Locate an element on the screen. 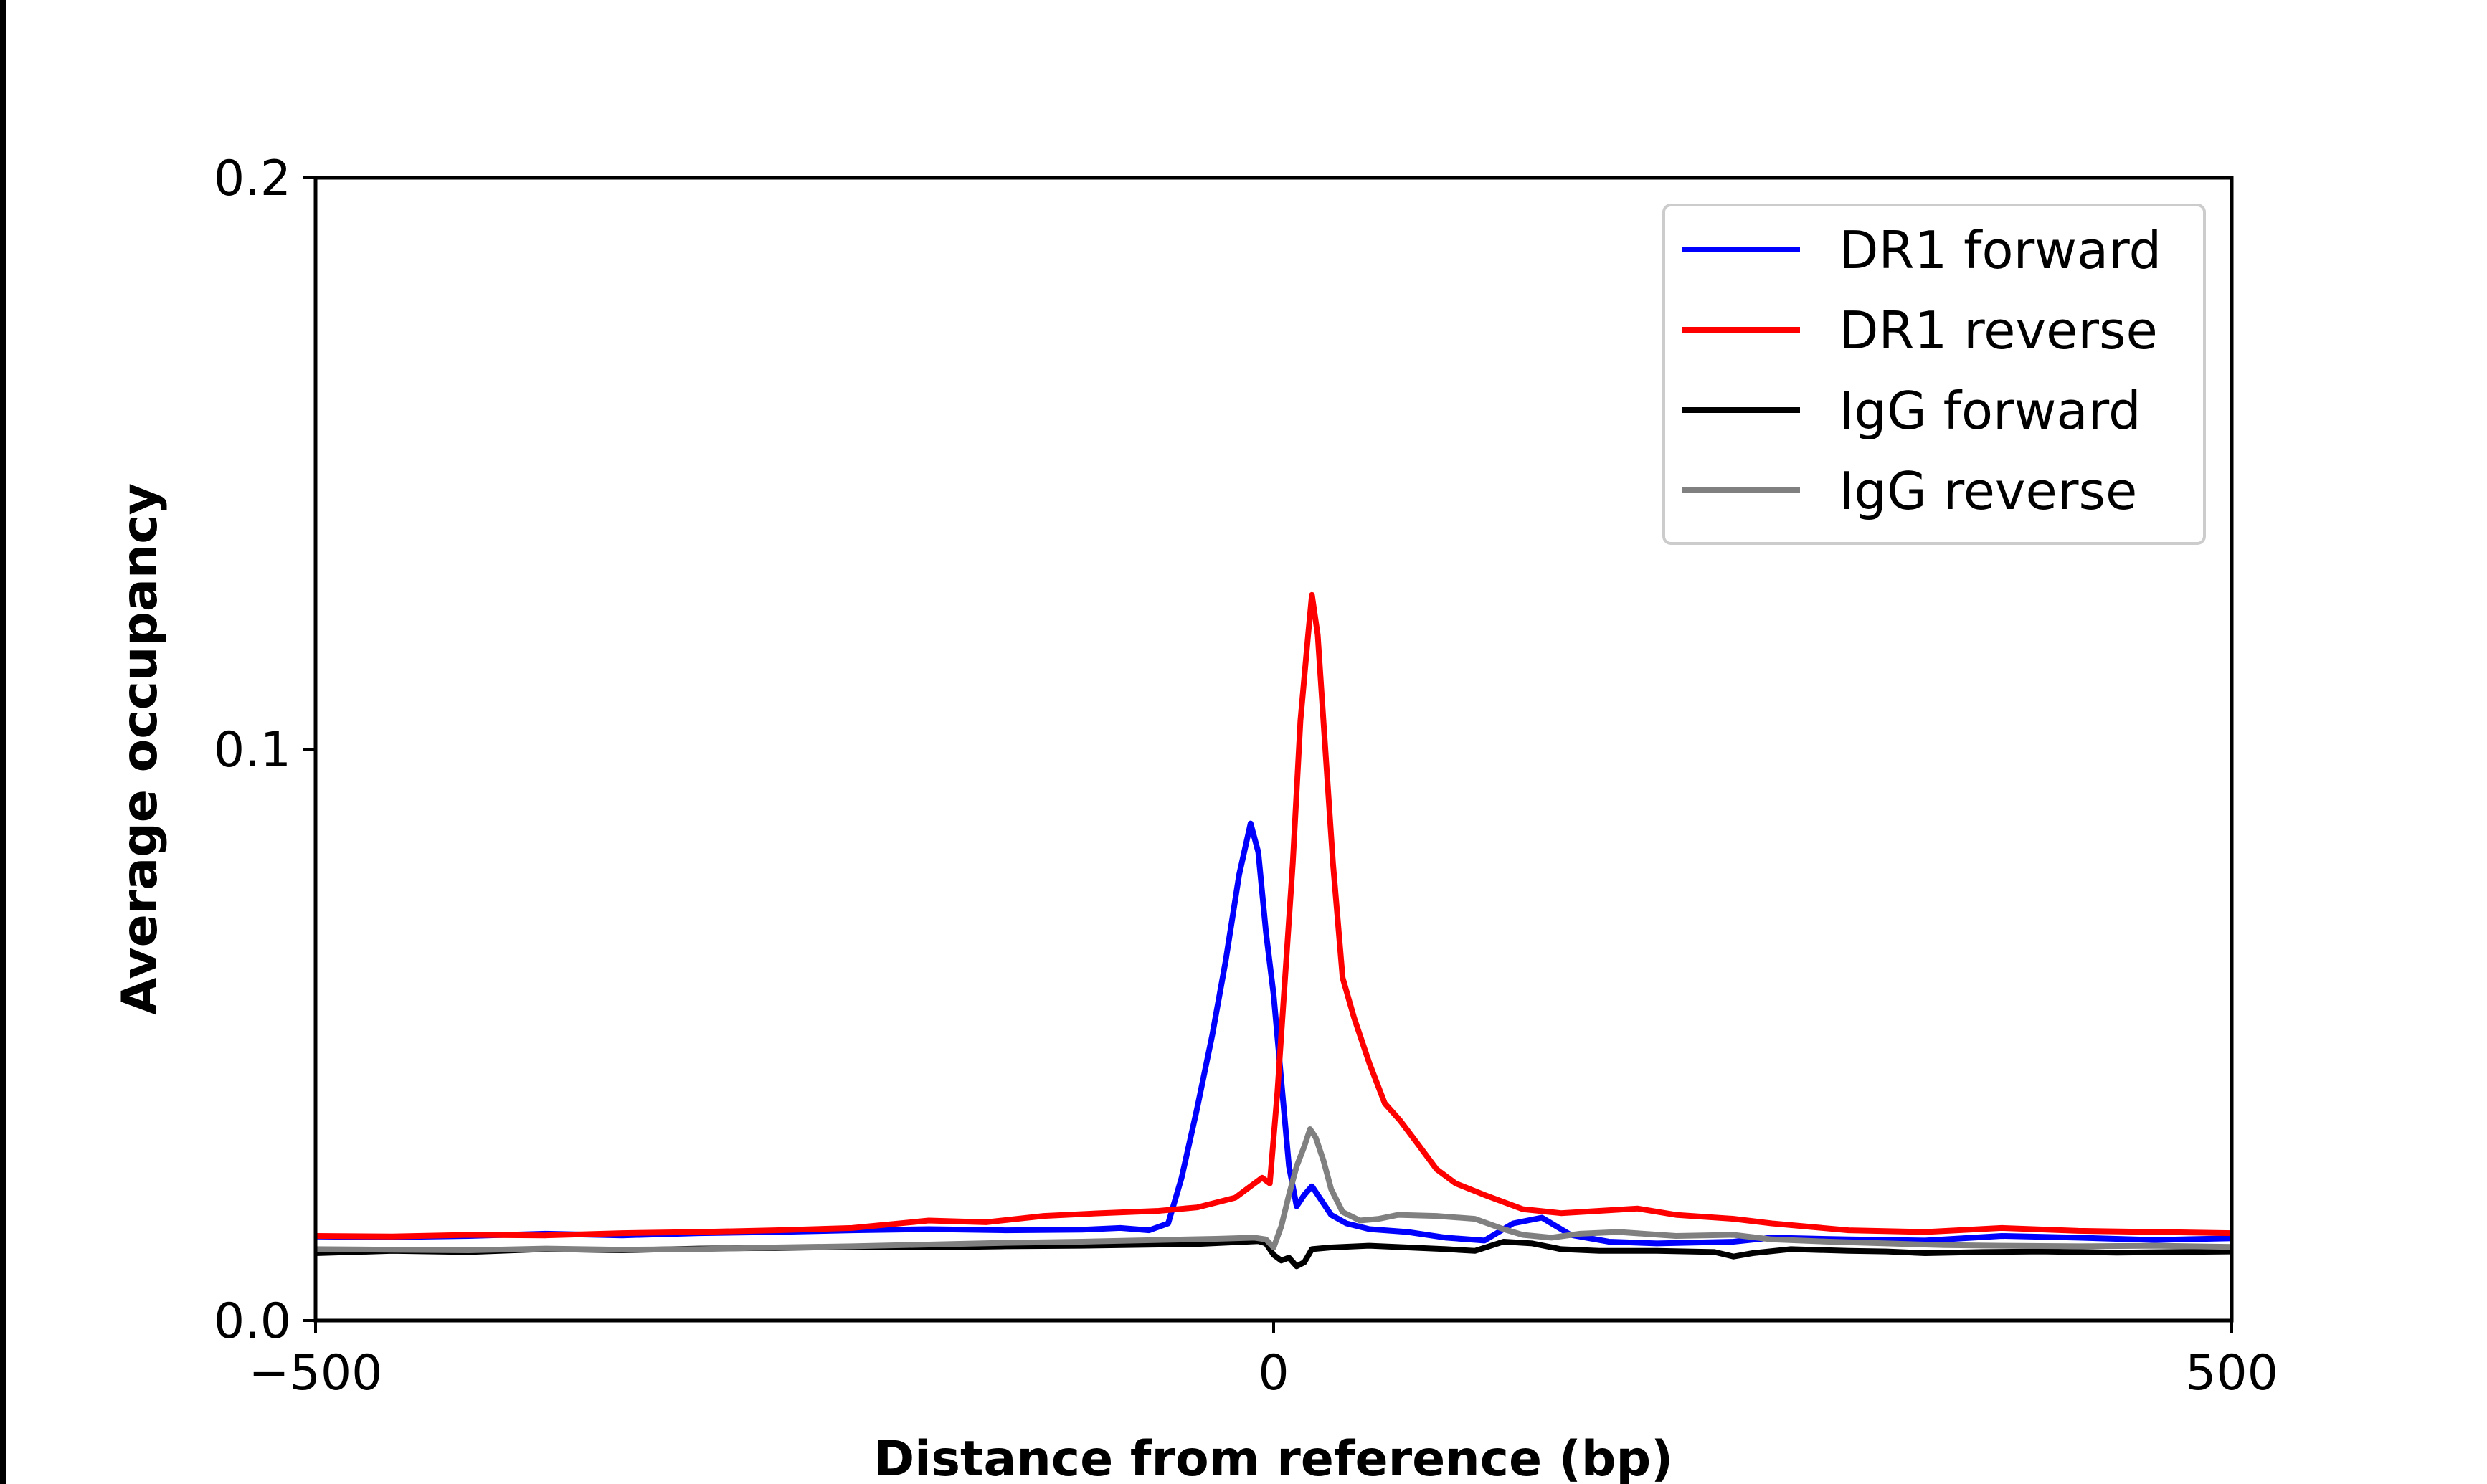  legend-label-3: IgG reverse is located at coordinates (1988, 491).